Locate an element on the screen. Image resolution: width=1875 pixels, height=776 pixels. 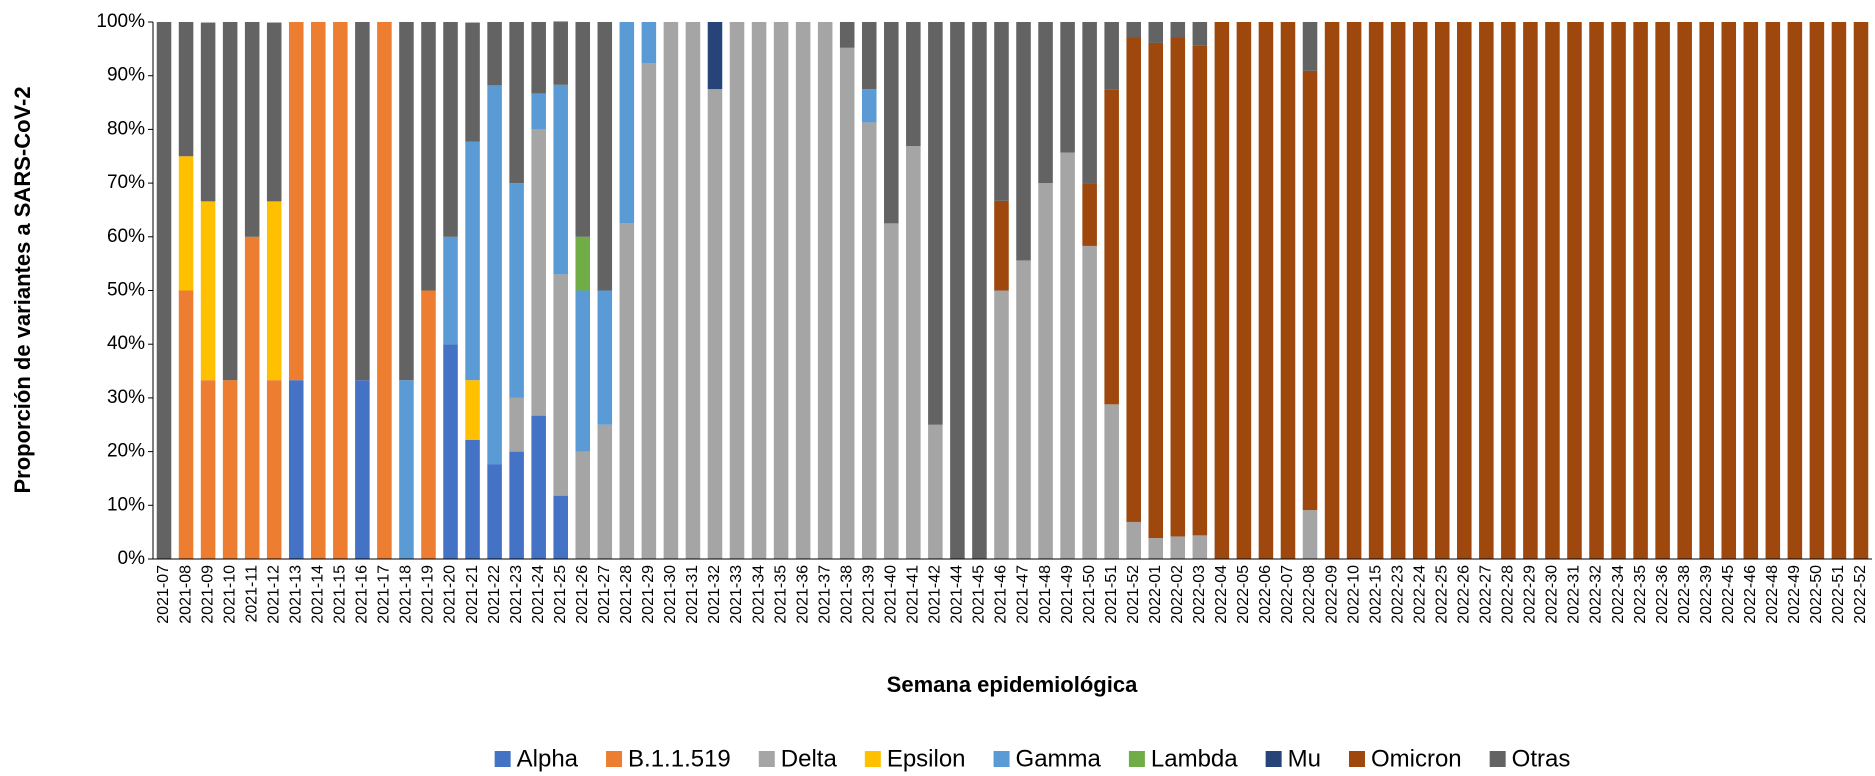
x-tick-label: 2022-38 is located at coordinates (1684, 594).